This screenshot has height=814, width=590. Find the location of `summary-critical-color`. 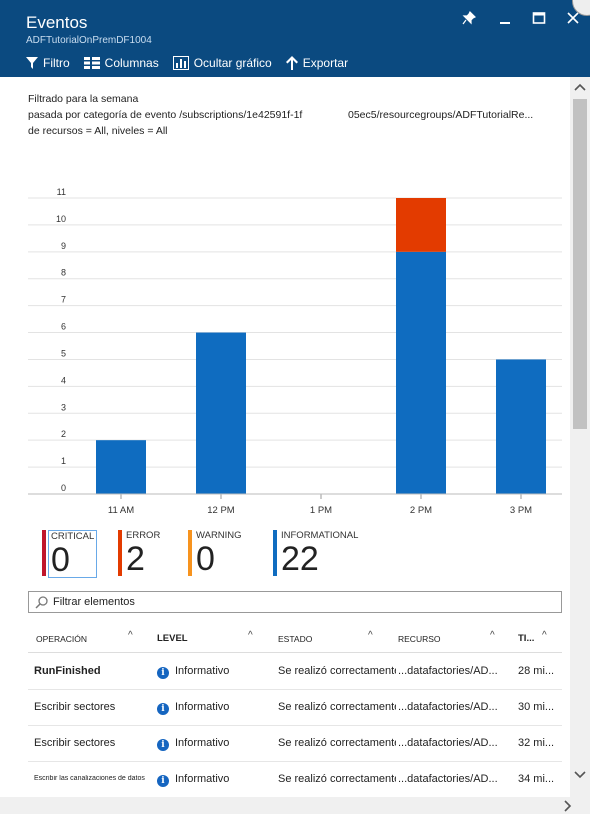

summary-critical-color is located at coordinates (44, 553).